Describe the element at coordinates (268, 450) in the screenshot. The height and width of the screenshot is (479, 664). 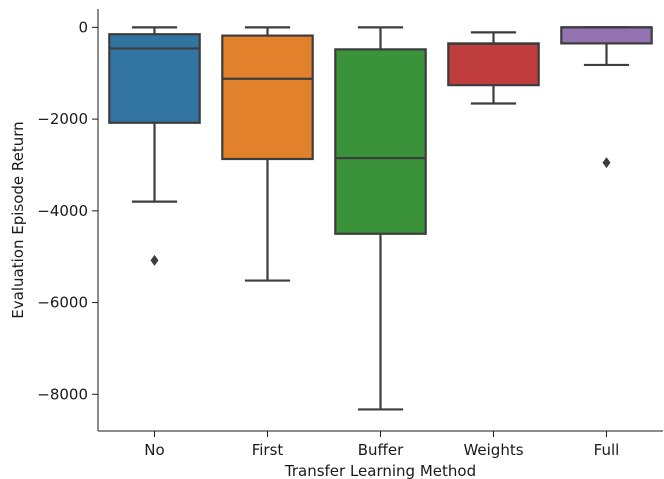
I see `x-tick-label-first: First` at that location.